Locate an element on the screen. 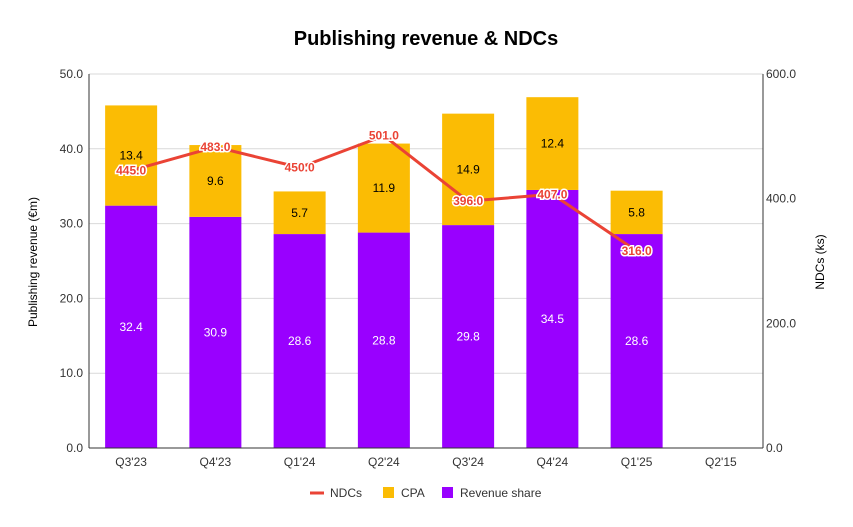 This screenshot has height=527, width=853. revenue-share-data-label: 28.8 is located at coordinates (384, 340).